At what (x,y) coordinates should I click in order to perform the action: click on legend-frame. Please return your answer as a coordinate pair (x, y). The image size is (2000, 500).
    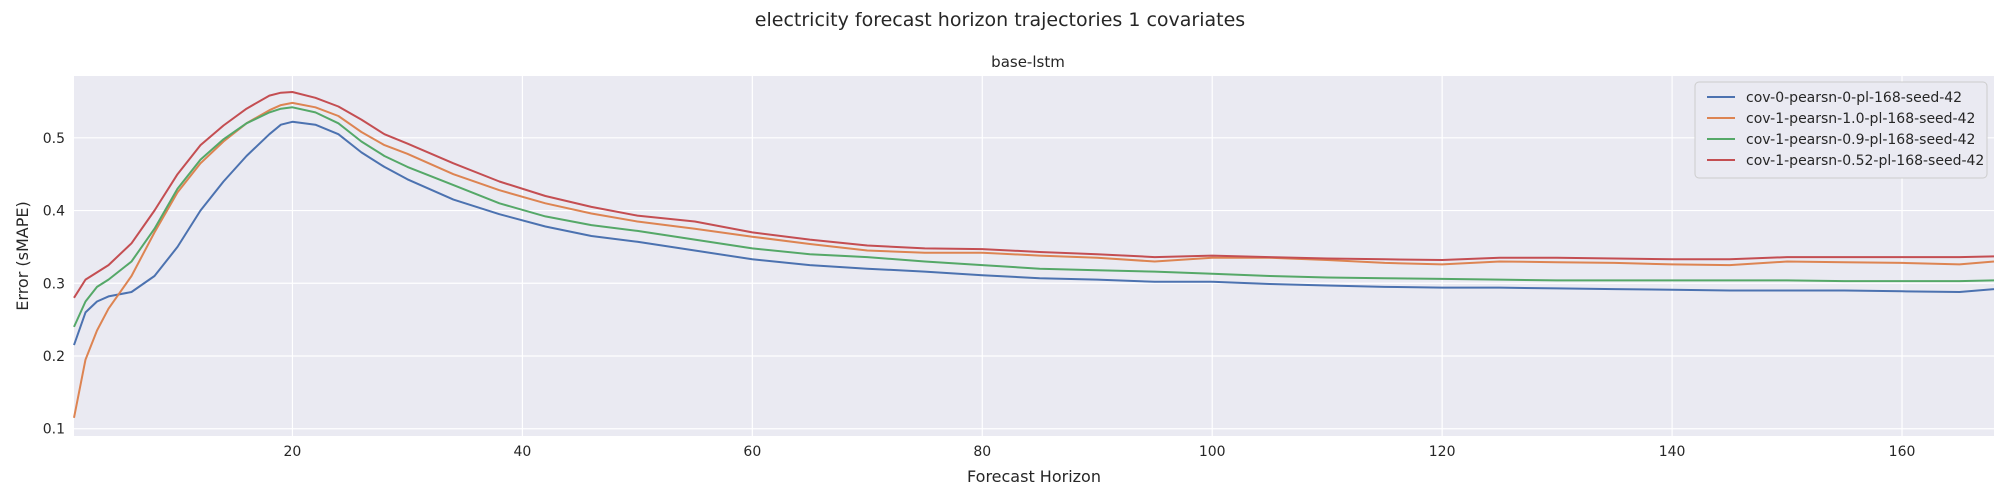
    Looking at the image, I should click on (1841, 130).